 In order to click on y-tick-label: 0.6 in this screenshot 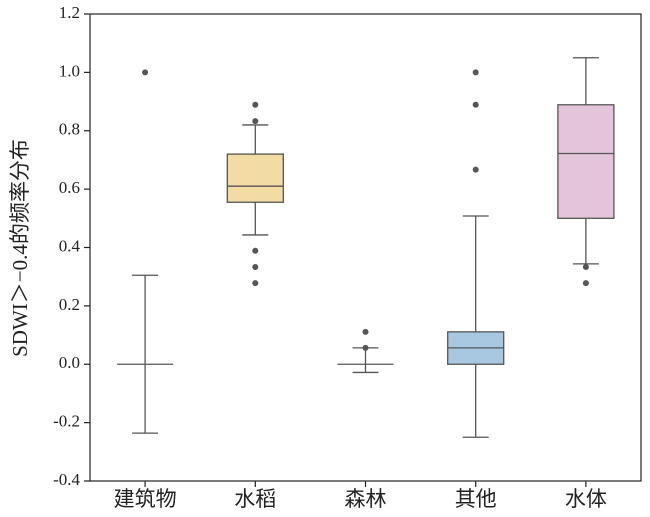, I will do `click(69, 187)`.